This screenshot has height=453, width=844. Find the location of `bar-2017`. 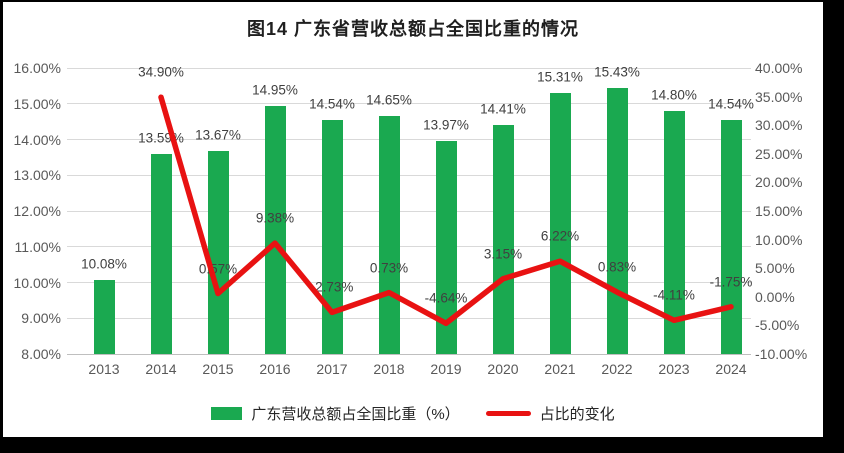

bar-2017 is located at coordinates (332, 237).